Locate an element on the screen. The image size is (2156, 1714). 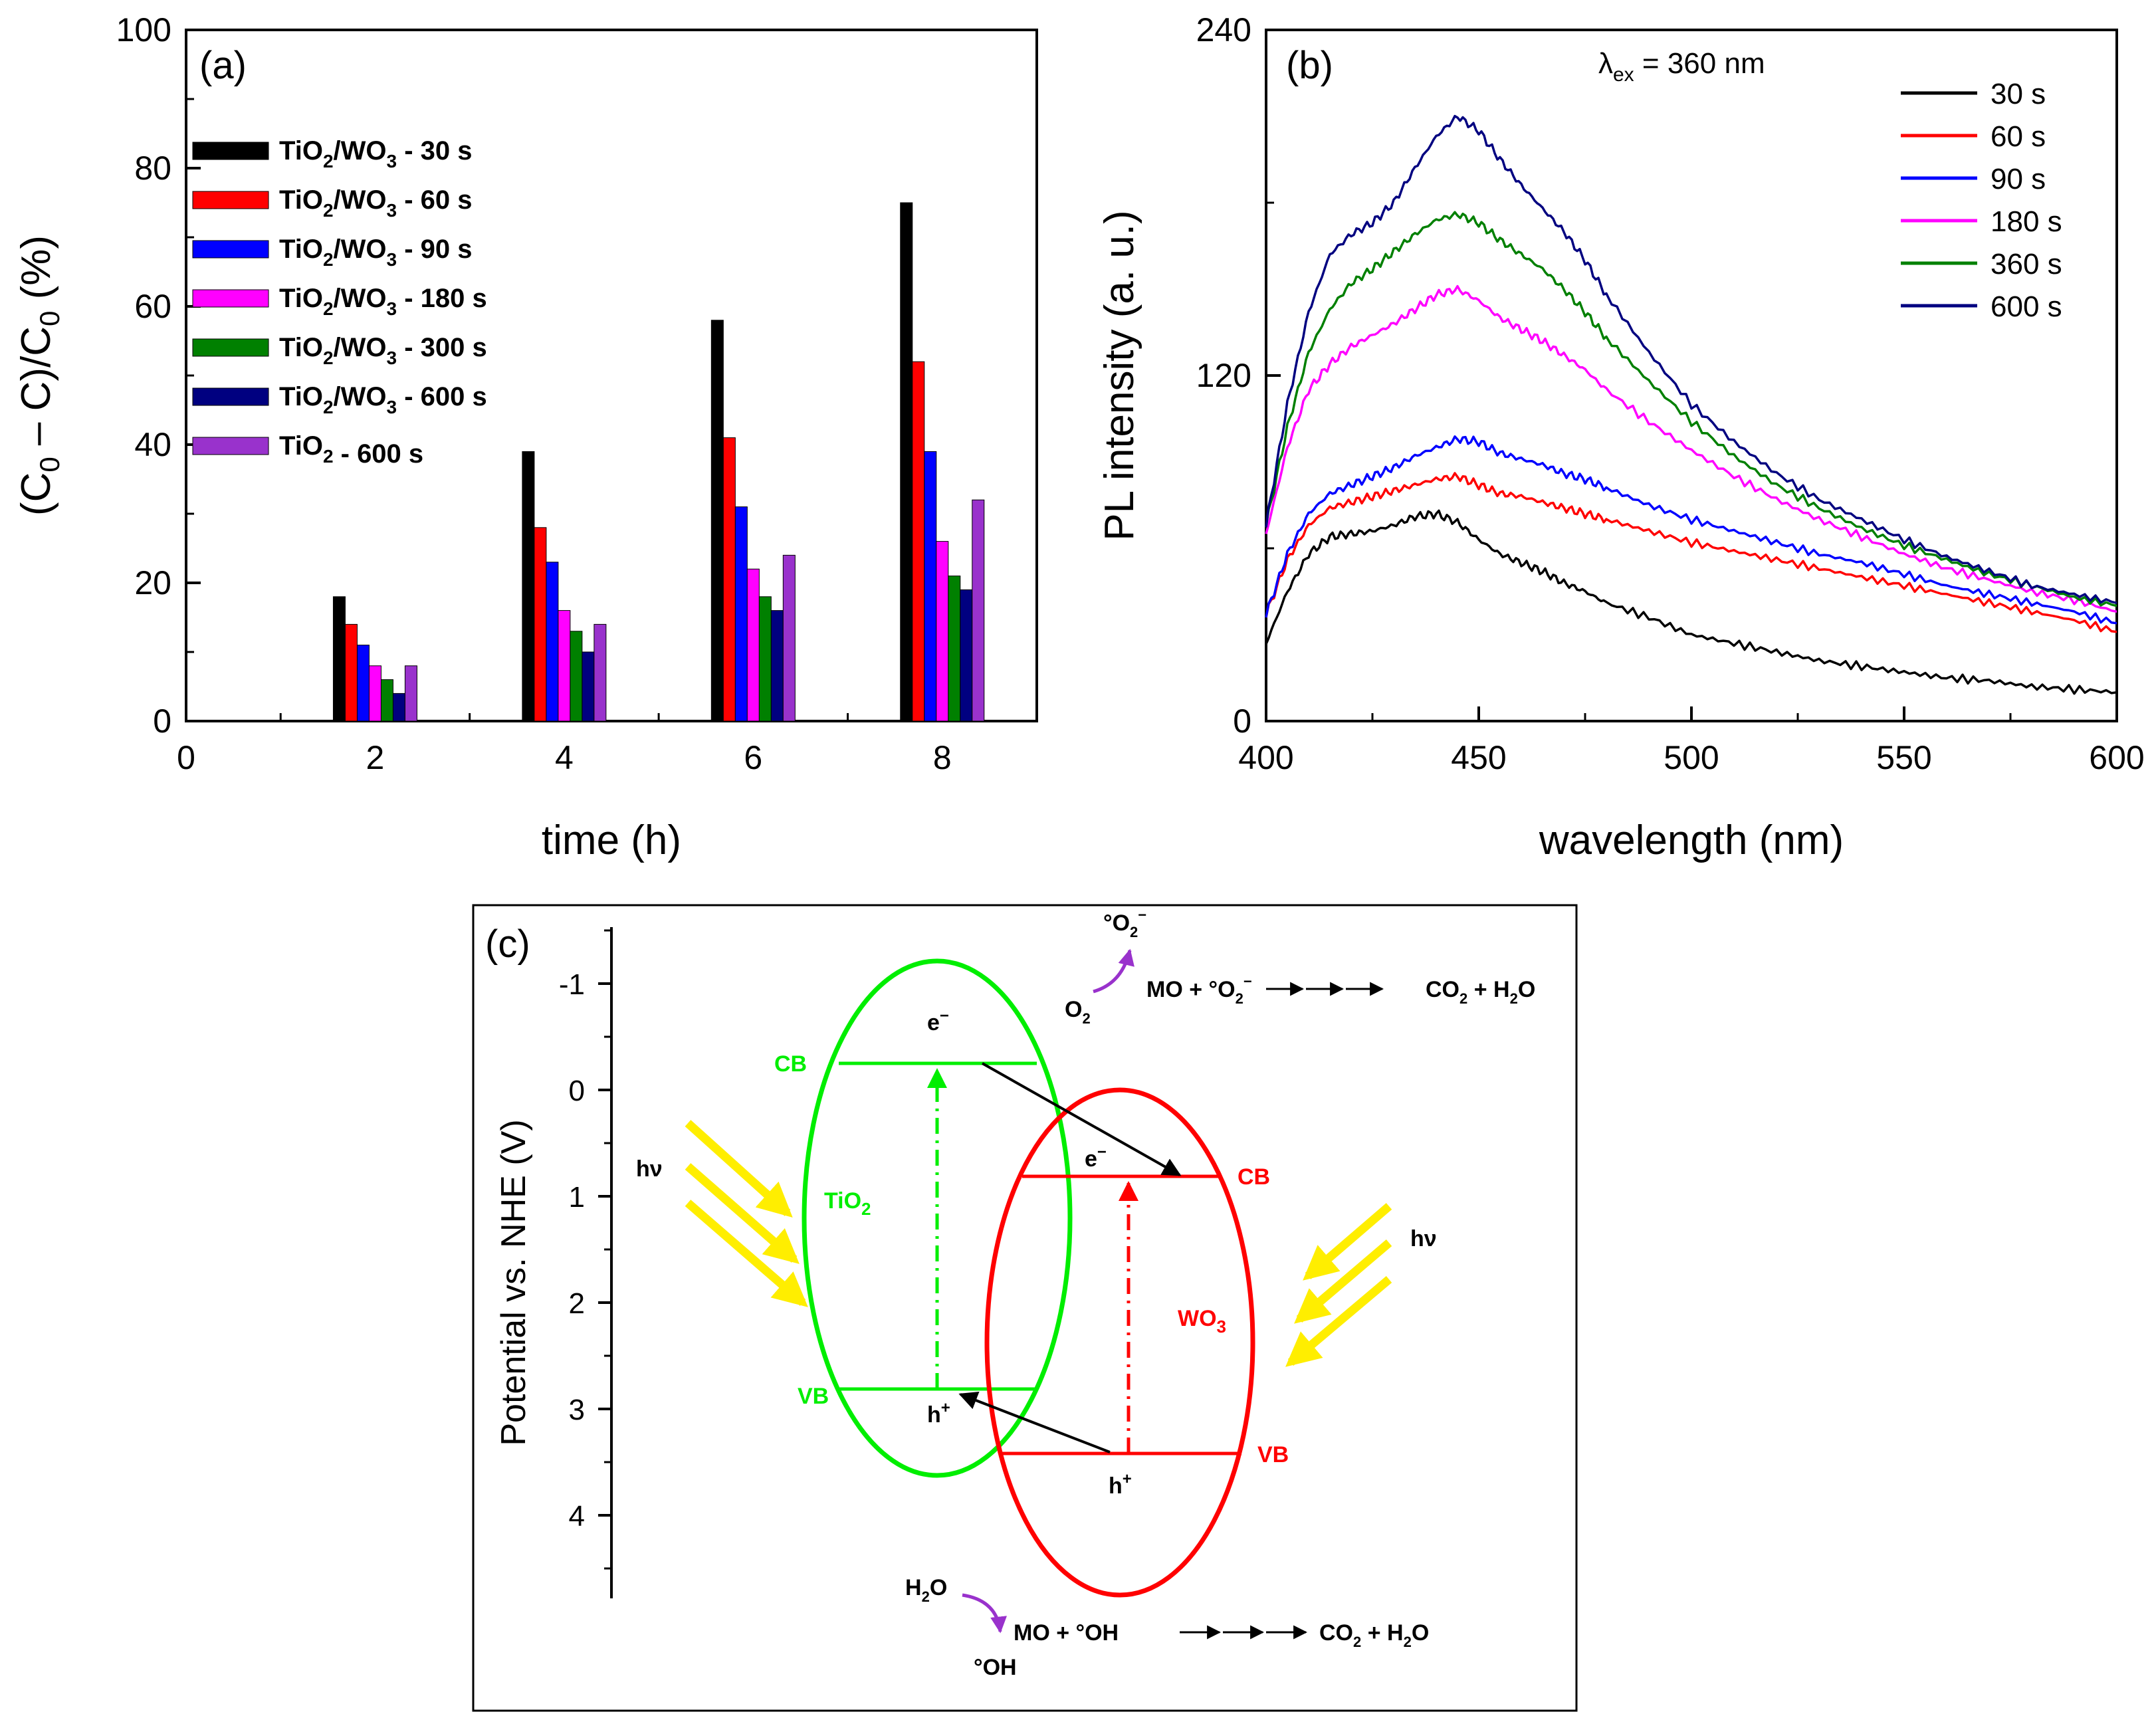
b-xtick-label: 450 is located at coordinates (1478, 757).